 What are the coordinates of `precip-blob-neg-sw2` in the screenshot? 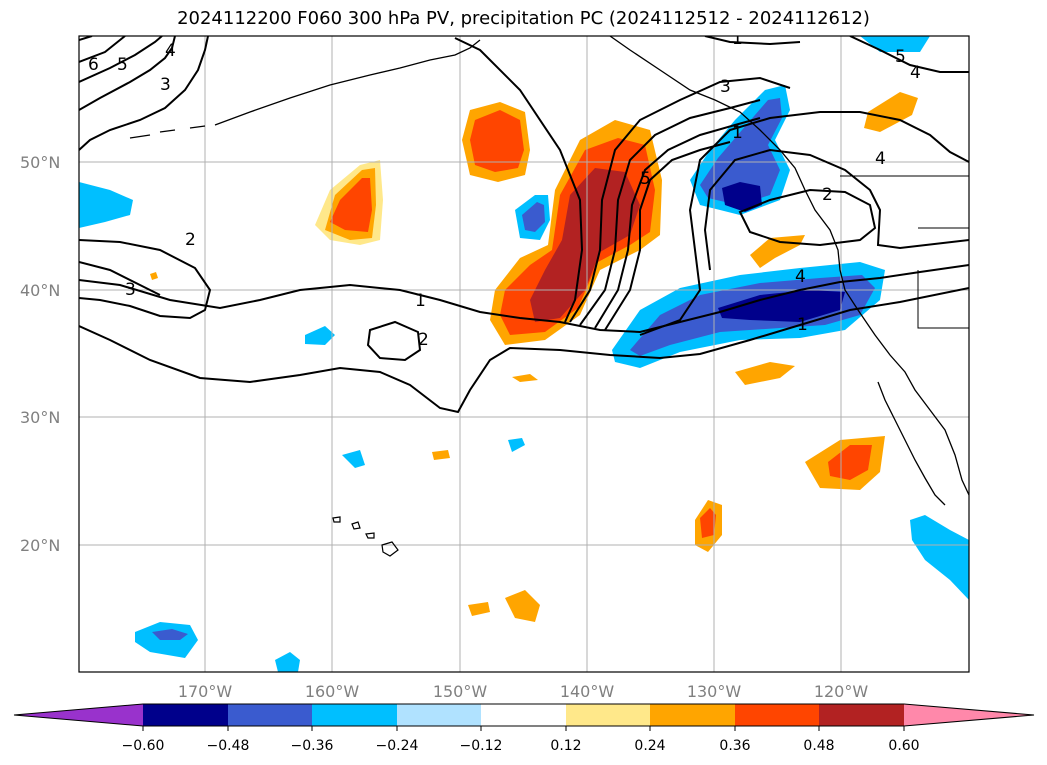 It's located at (287, 662).